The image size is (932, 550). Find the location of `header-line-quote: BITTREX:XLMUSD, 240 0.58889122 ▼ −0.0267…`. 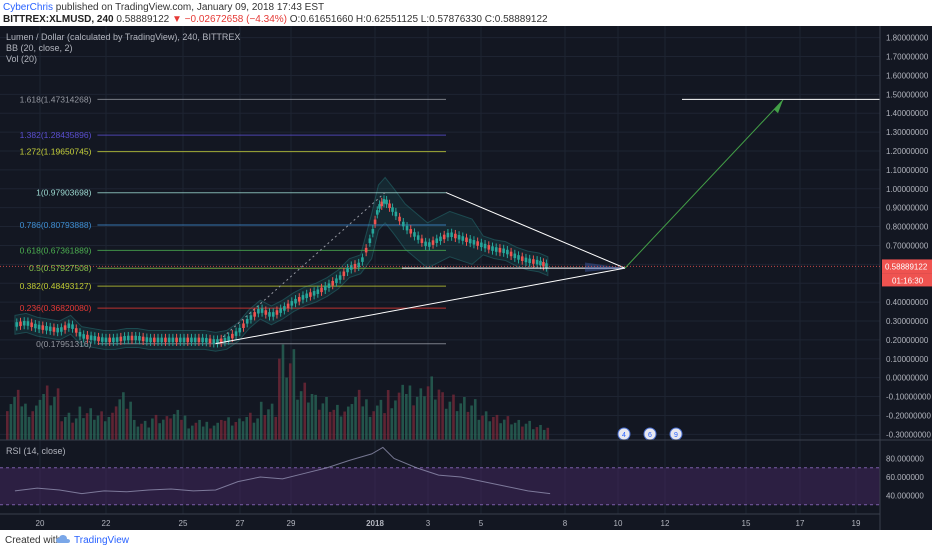

header-line-quote: BITTREX:XLMUSD, 240 0.58889122 ▼ −0.0267… is located at coordinates (275, 19).